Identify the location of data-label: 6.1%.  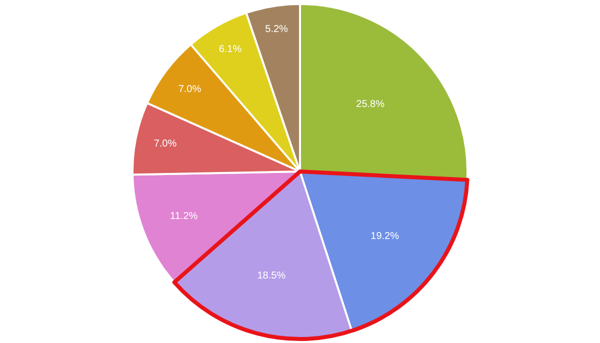
(230, 49).